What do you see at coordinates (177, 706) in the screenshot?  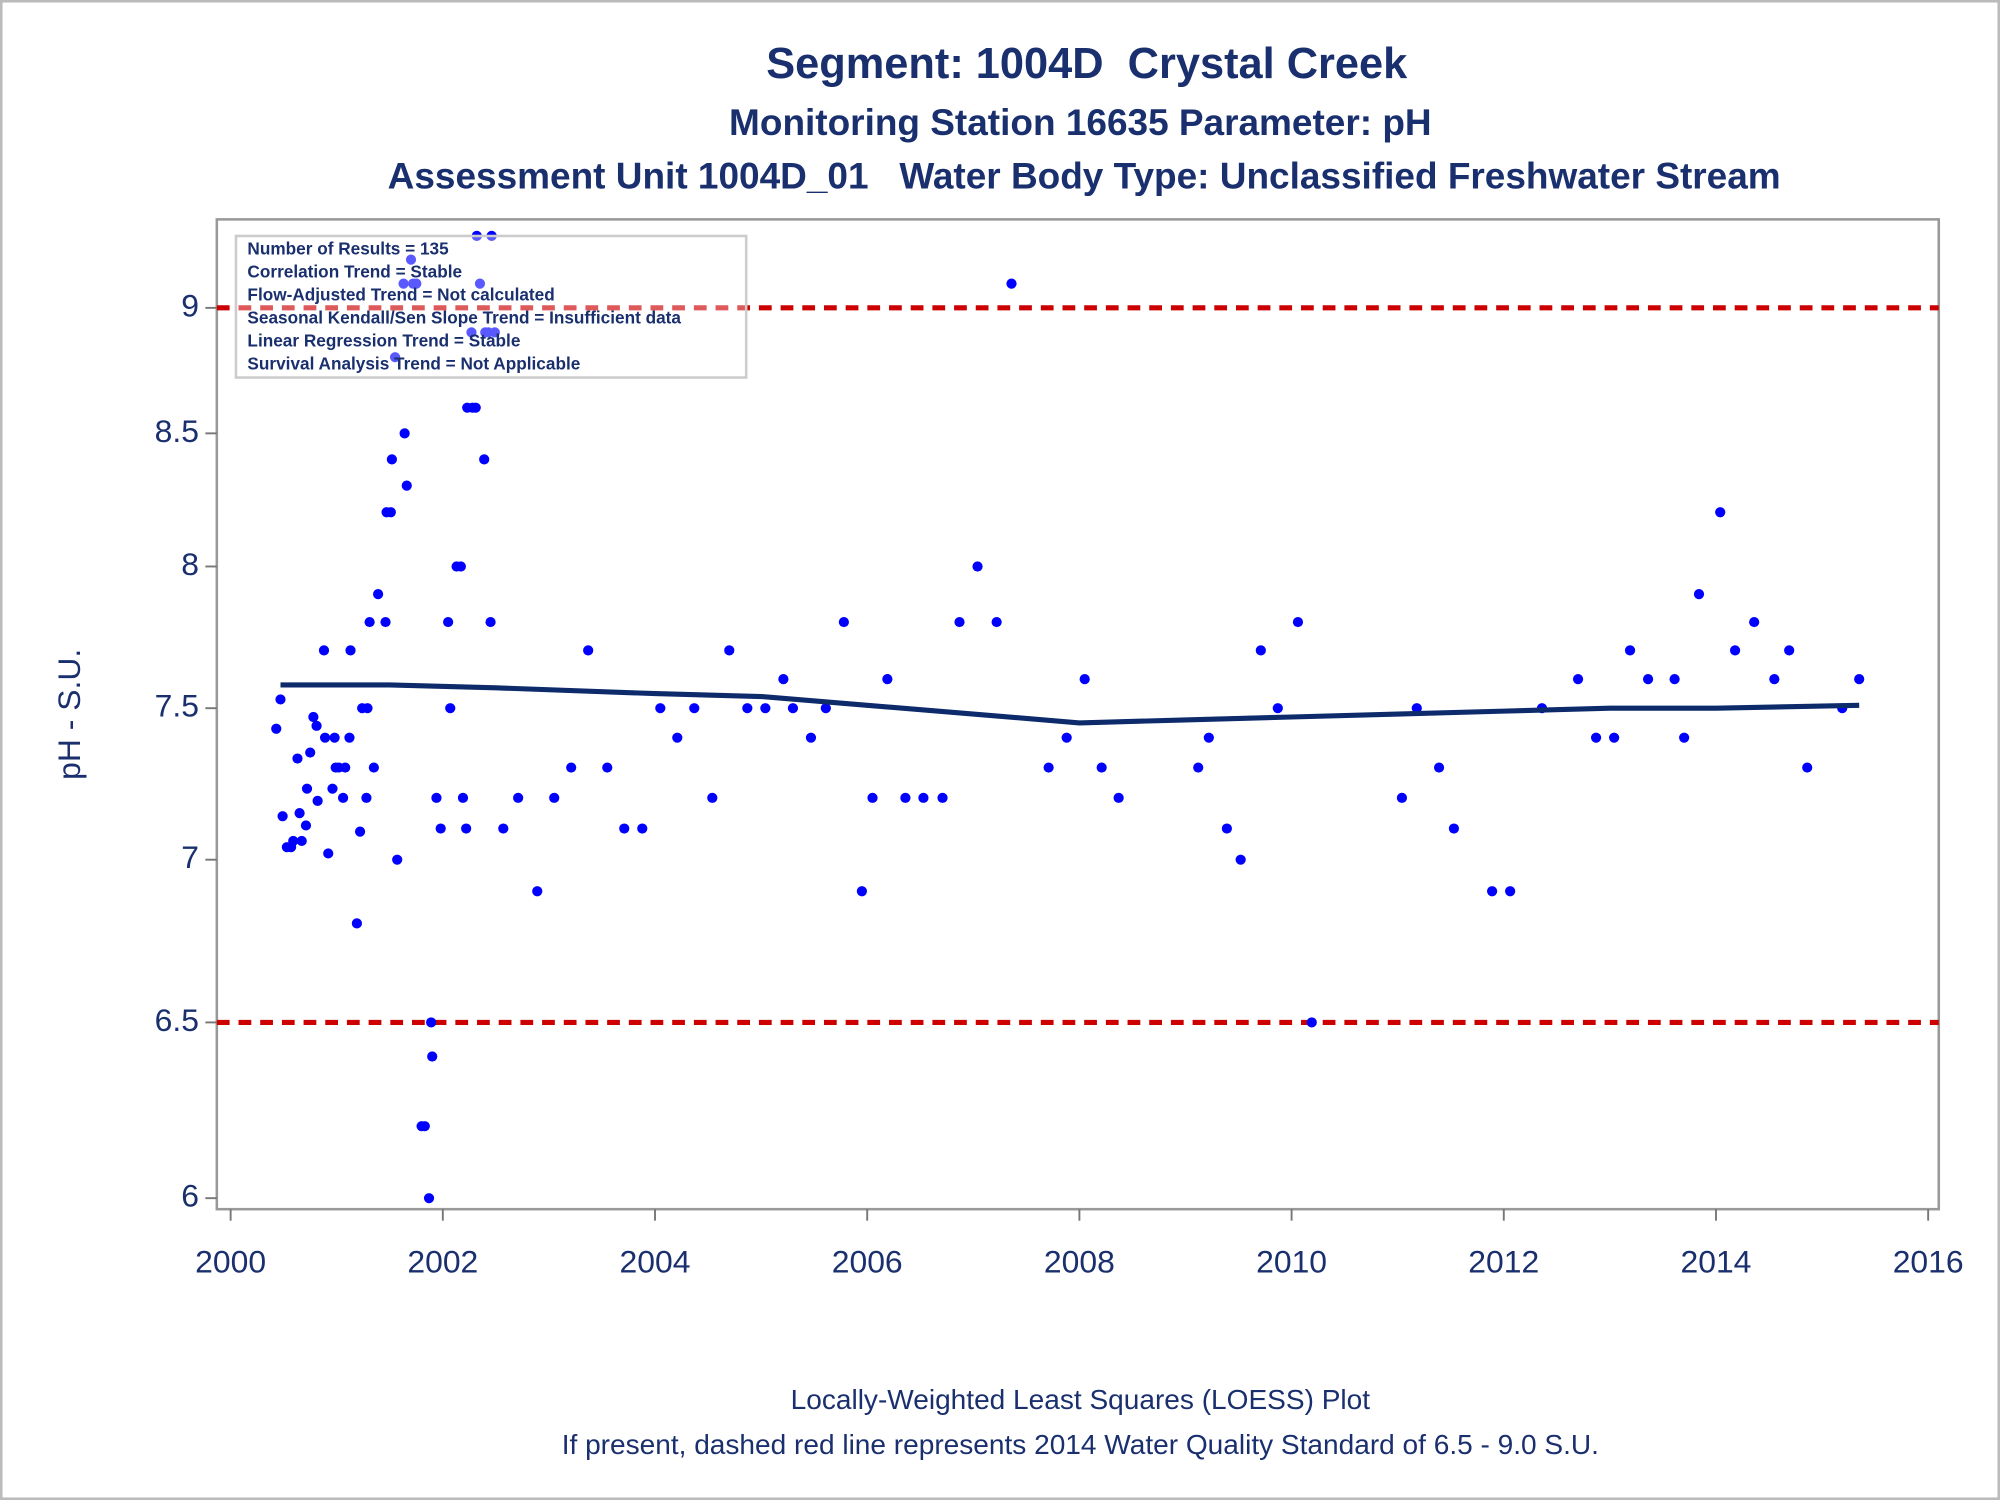 I see `y-tick-label: 7.5` at bounding box center [177, 706].